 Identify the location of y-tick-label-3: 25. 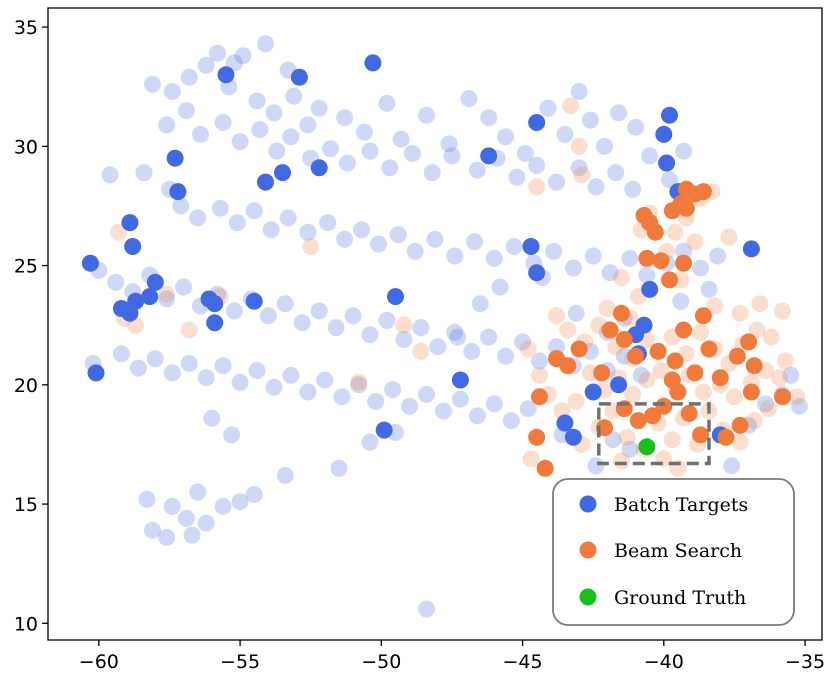
(26, 267).